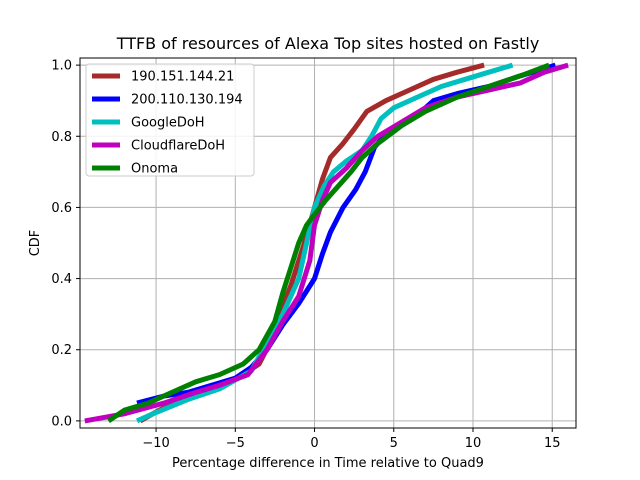  What do you see at coordinates (473, 443) in the screenshot?
I see `x-tick-label: 10` at bounding box center [473, 443].